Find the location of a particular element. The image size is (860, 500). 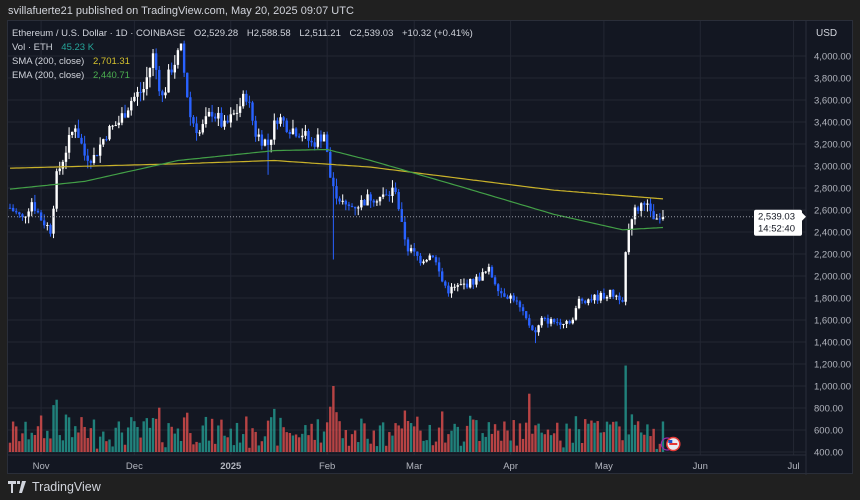

sma-row: SMA (200, close) 2,701.31 is located at coordinates (245, 62).